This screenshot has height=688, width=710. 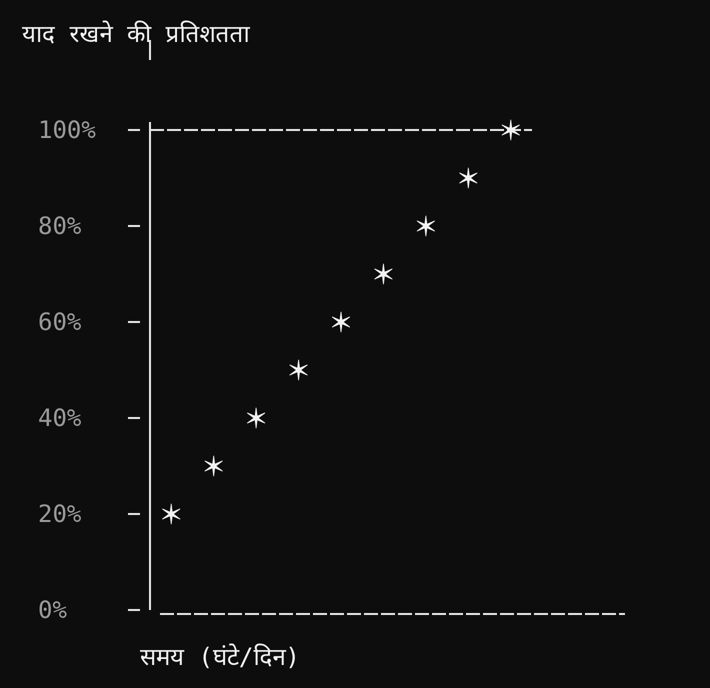 What do you see at coordinates (60, 226) in the screenshot?
I see `y-tick-label: 80%` at bounding box center [60, 226].